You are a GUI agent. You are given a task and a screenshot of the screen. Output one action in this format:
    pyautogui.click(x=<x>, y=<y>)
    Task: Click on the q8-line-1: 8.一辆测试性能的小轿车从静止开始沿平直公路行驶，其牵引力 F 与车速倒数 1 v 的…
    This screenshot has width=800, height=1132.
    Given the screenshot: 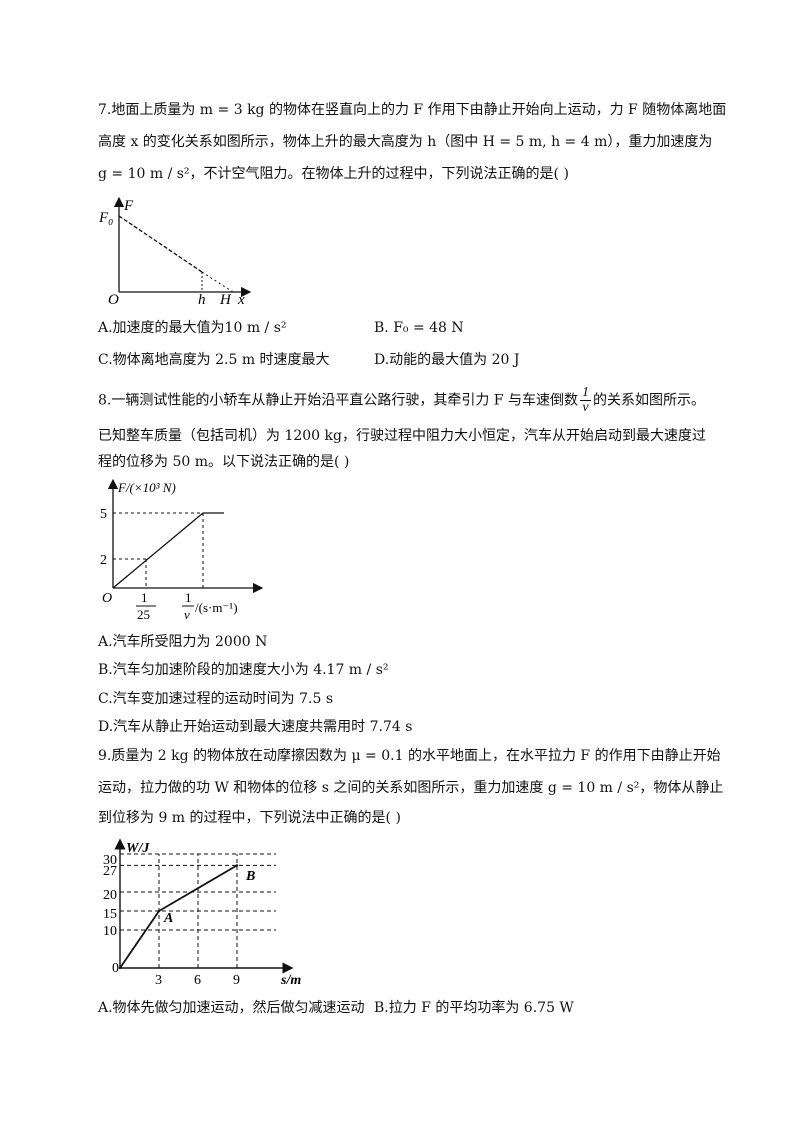 What is the action you would take?
    pyautogui.click(x=401, y=400)
    